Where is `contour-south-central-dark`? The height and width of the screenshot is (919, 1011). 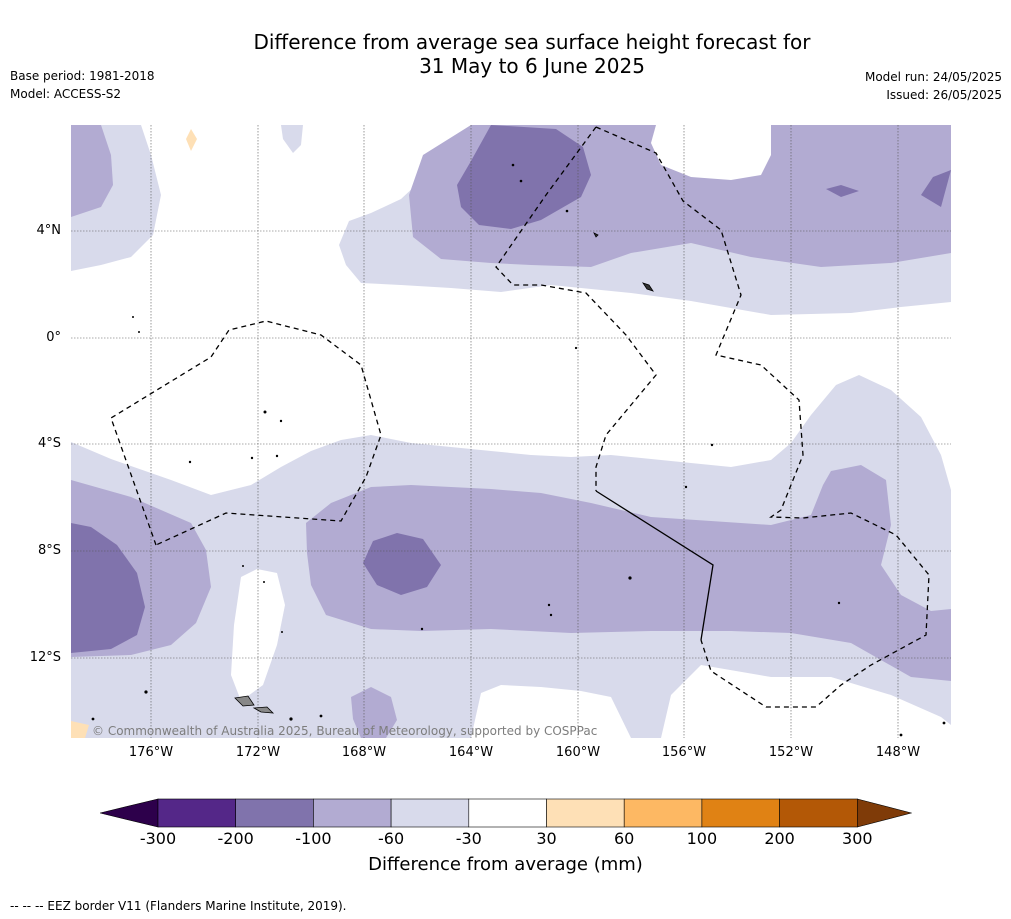
contour-south-central-dark is located at coordinates (402, 564).